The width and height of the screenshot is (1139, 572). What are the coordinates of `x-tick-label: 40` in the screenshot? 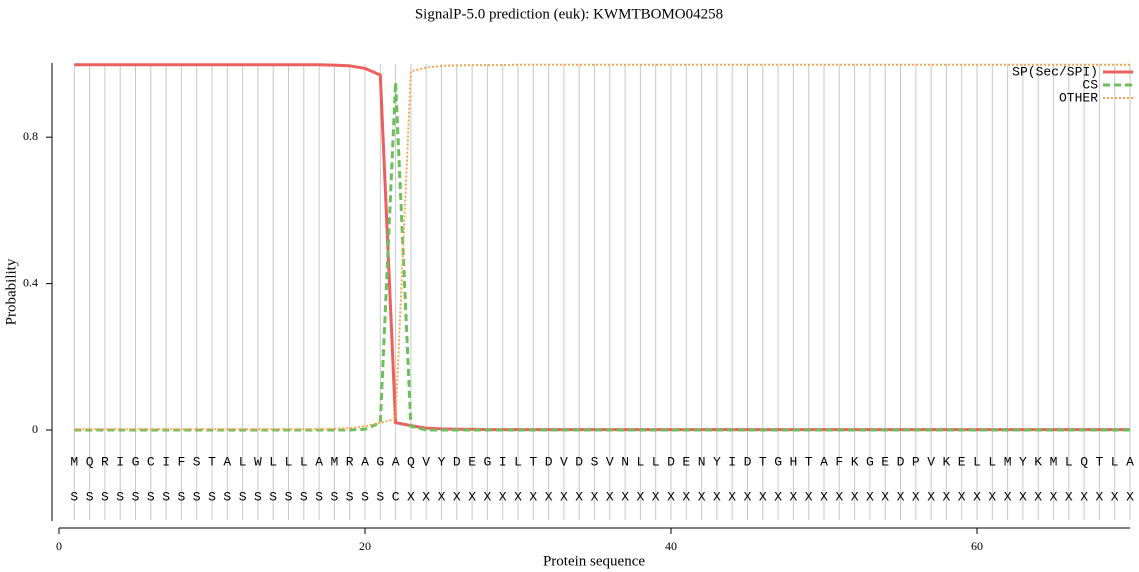 It's located at (671, 546).